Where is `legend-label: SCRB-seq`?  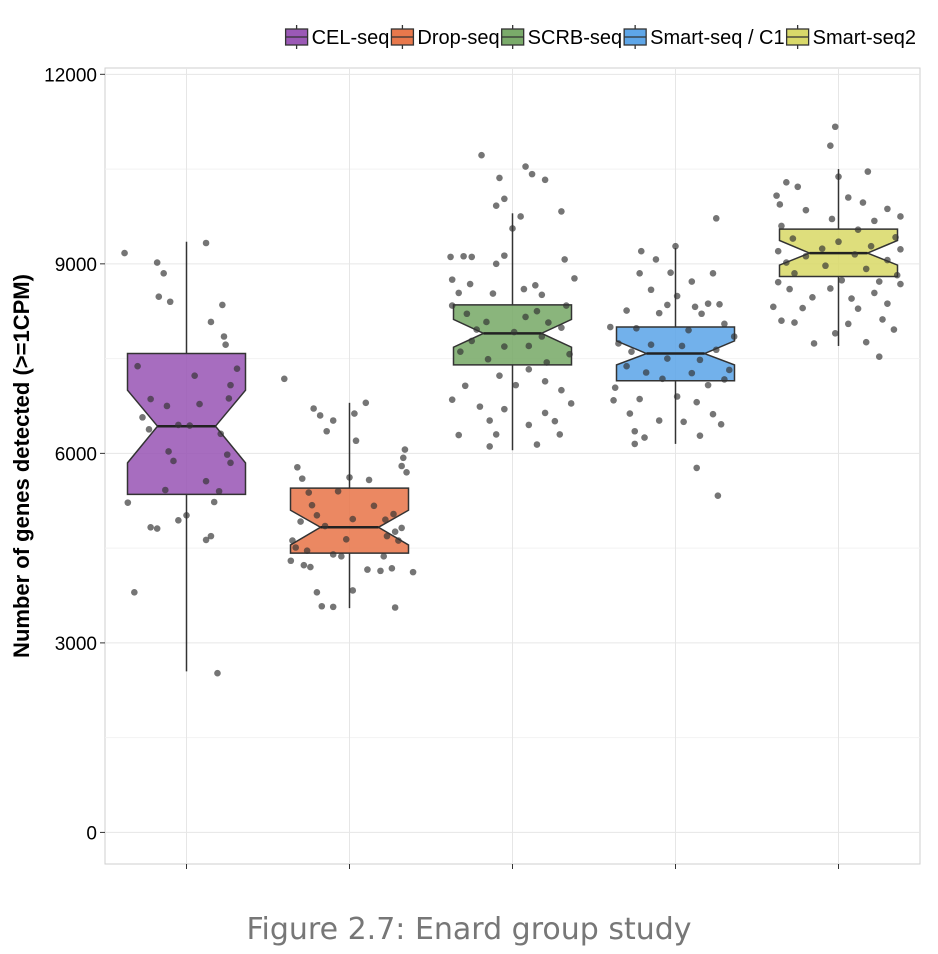
legend-label: SCRB-seq is located at coordinates (575, 38).